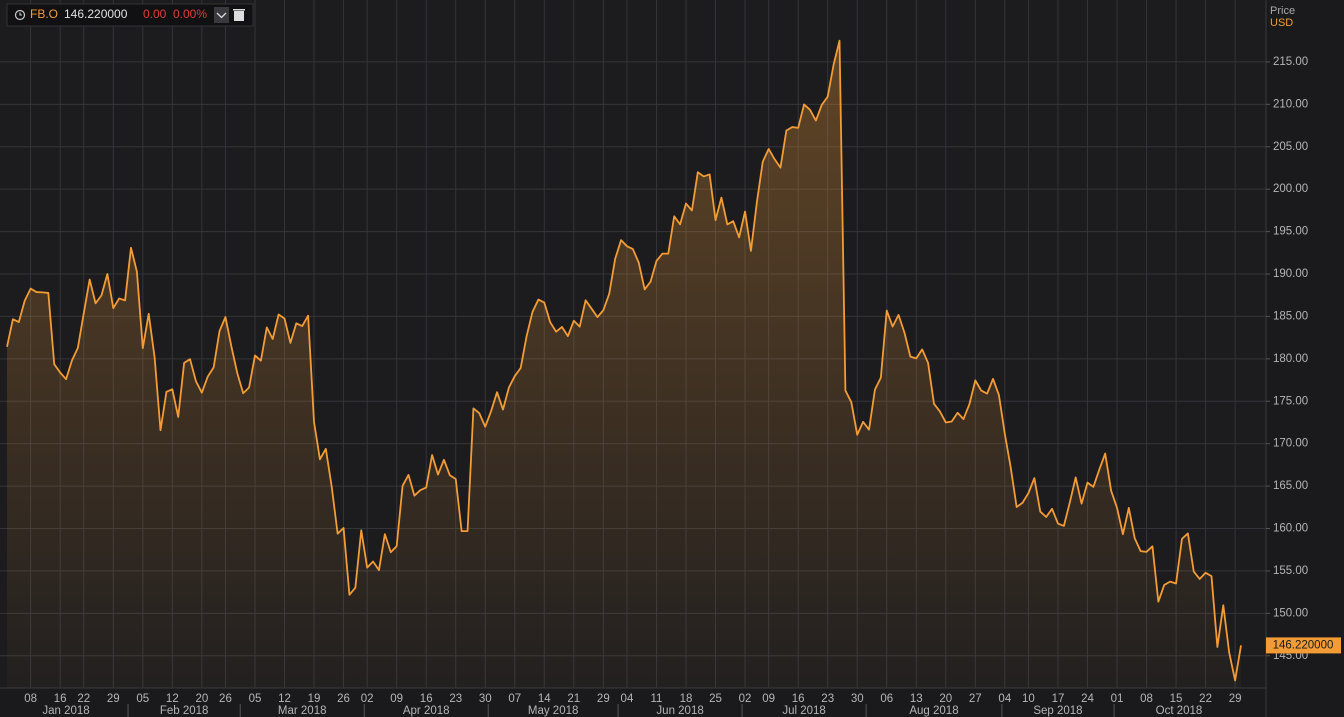 The height and width of the screenshot is (717, 1344). What do you see at coordinates (679, 711) in the screenshot?
I see `month-label: Jun 2018` at bounding box center [679, 711].